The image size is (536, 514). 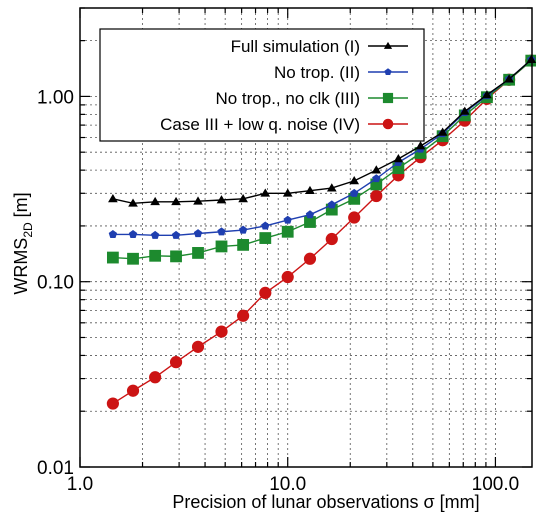 What do you see at coordinates (21, 266) in the screenshot?
I see `y-axis-label-main: WRMS` at bounding box center [21, 266].